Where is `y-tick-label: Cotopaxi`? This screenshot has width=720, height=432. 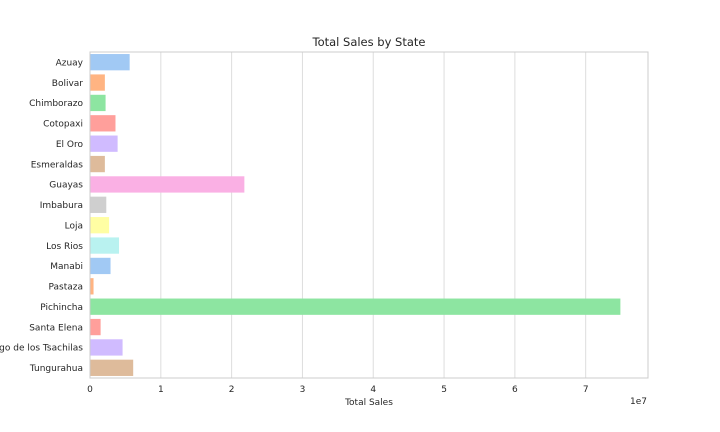
y-tick-label: Cotopaxi is located at coordinates (63, 125).